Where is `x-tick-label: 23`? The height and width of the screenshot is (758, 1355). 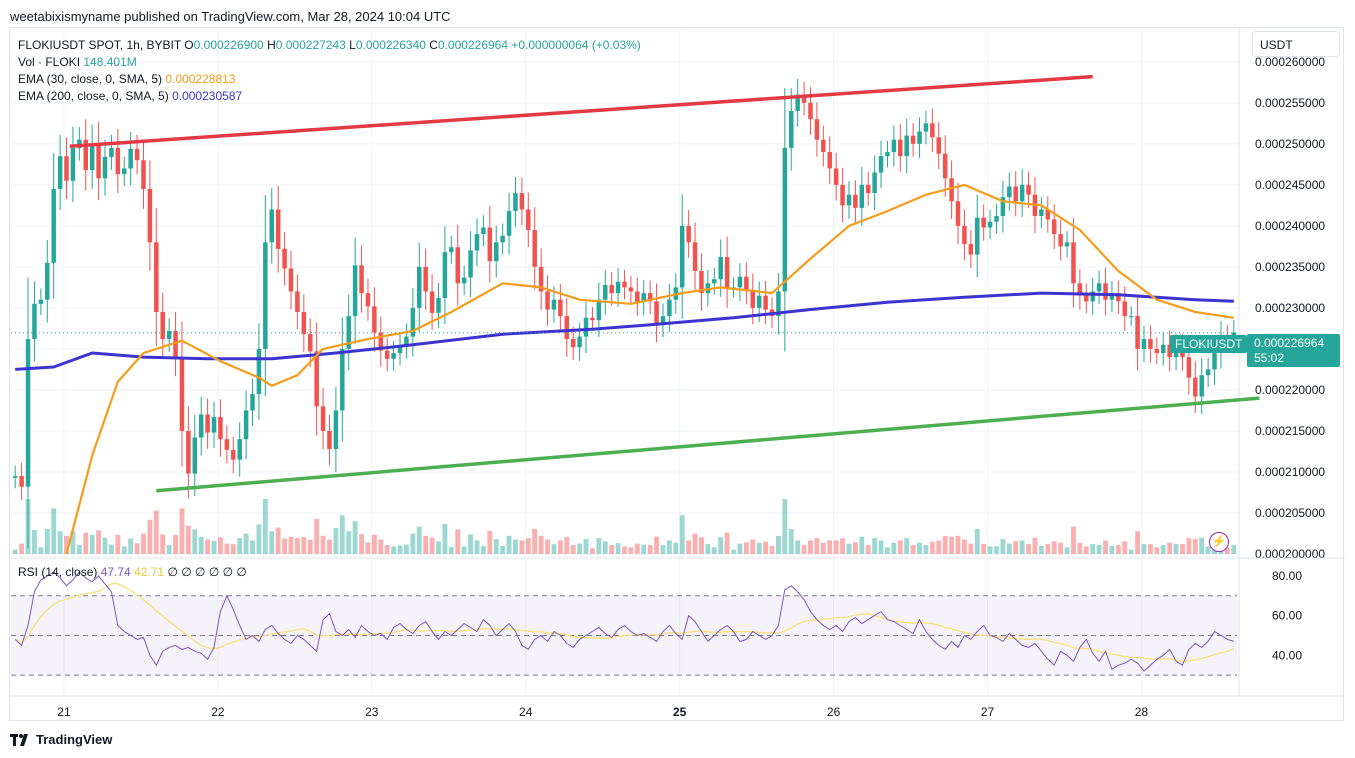 x-tick-label: 23 is located at coordinates (372, 712).